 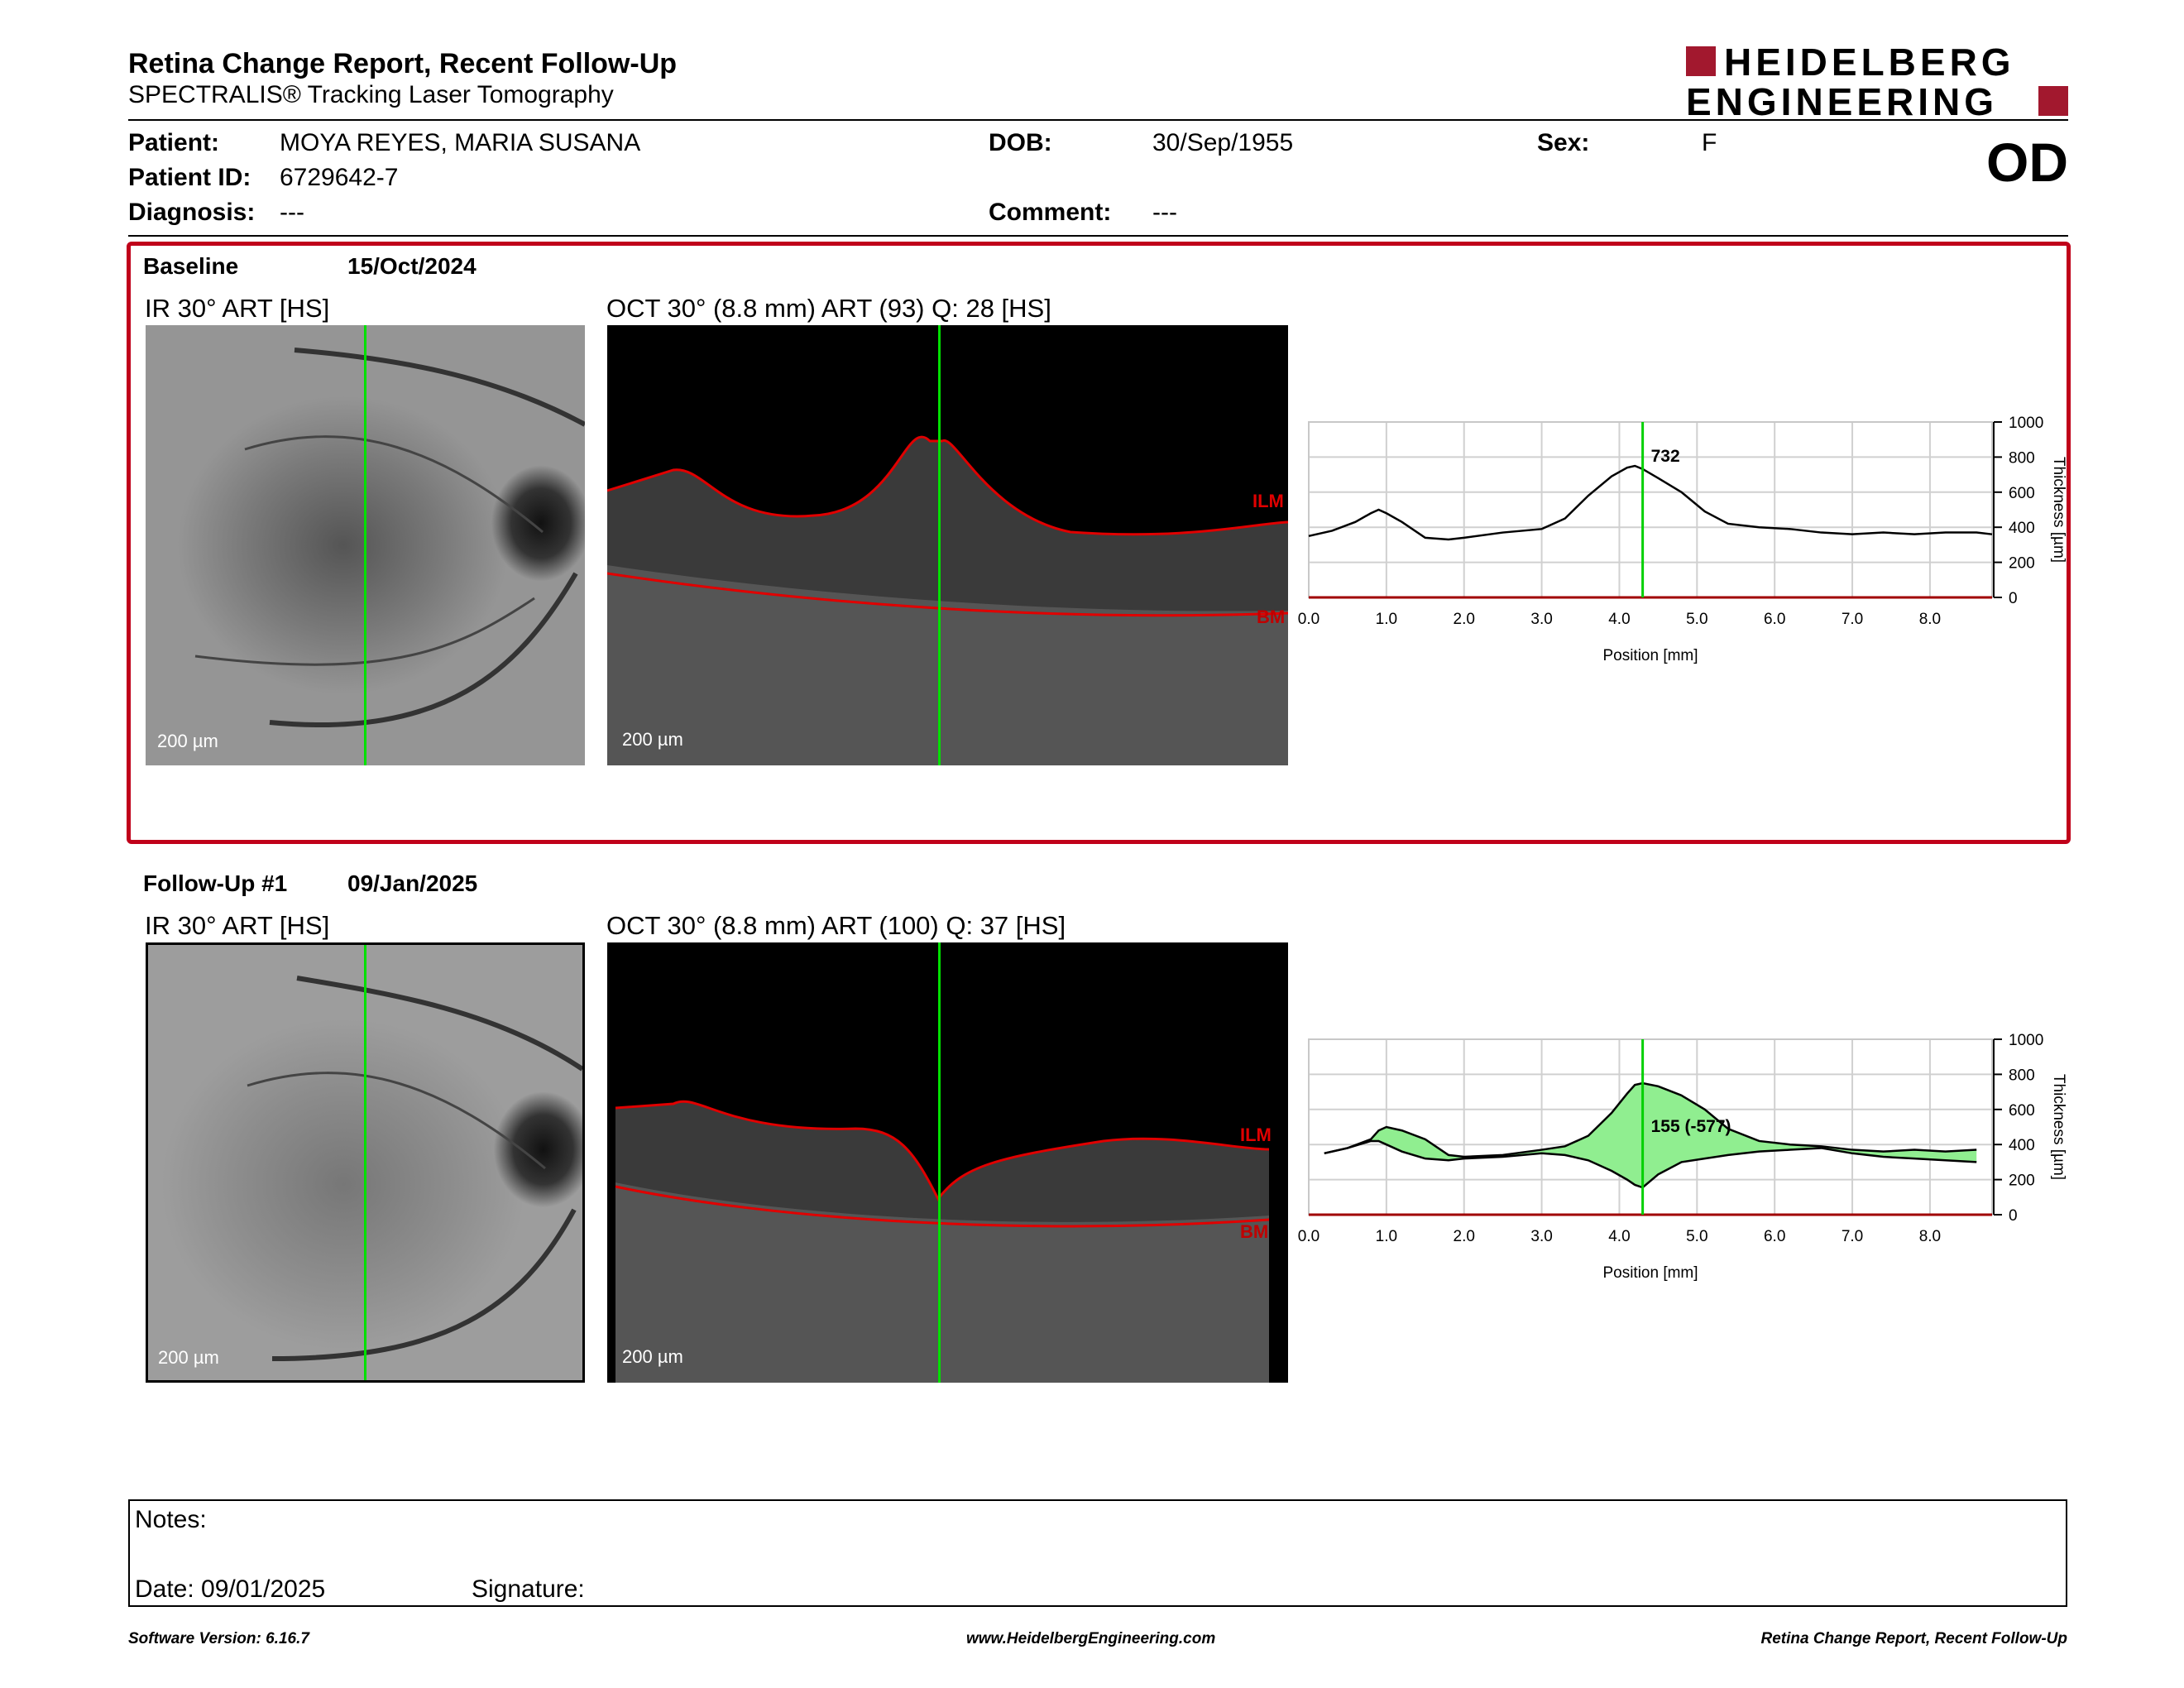 What do you see at coordinates (1098, 120) in the screenshot?
I see `header-rule` at bounding box center [1098, 120].